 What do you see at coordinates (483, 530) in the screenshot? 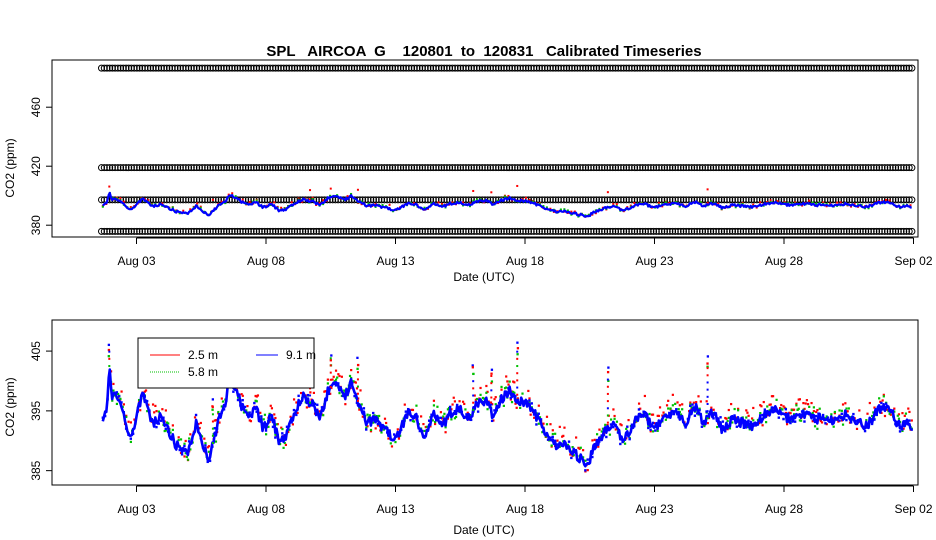
I see `bottom-panel-x-axis-label: Date (UTC)` at bounding box center [483, 530].